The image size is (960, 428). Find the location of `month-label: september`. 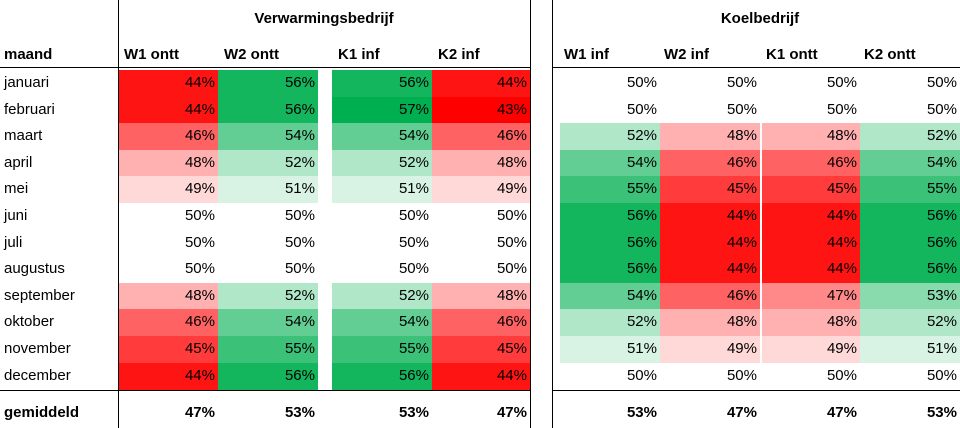

month-label: september is located at coordinates (39, 295).